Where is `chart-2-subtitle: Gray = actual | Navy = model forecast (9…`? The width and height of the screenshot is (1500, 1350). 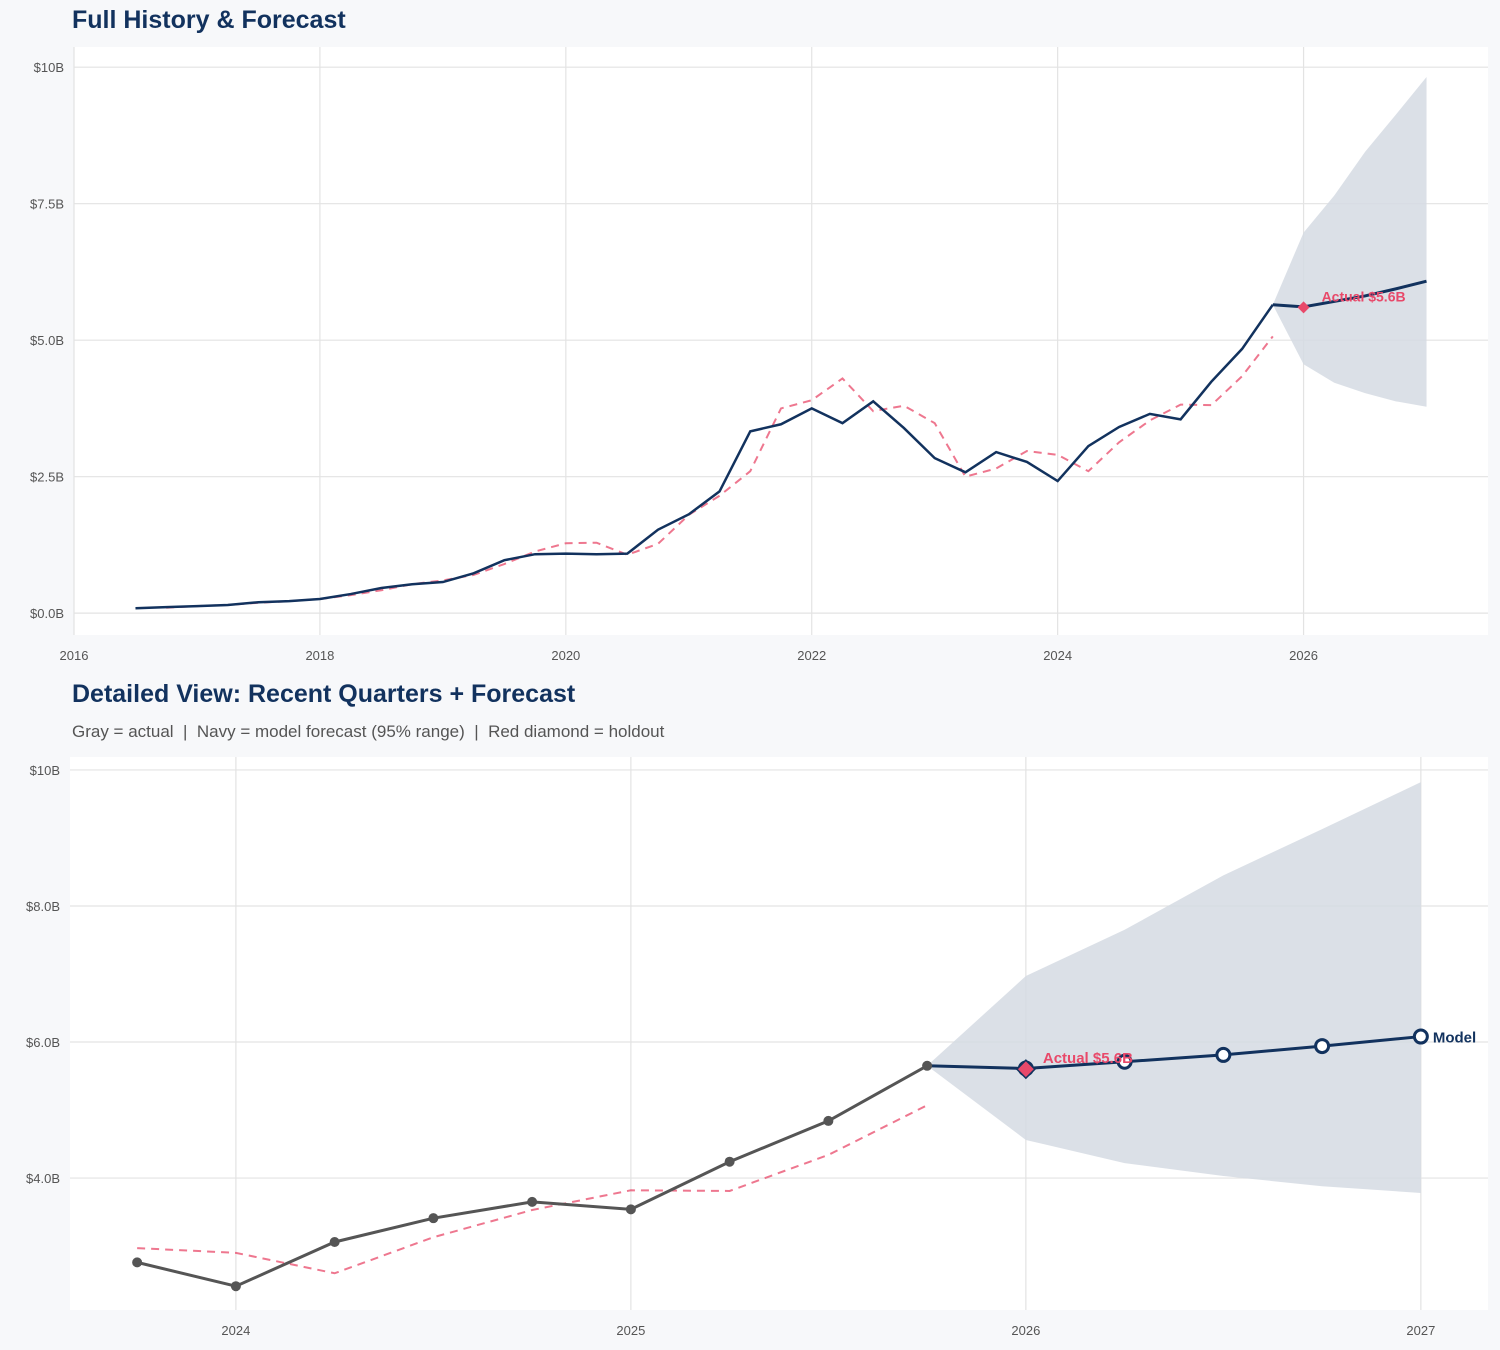 chart-2-subtitle: Gray = actual | Navy = model forecast (9… is located at coordinates (368, 731).